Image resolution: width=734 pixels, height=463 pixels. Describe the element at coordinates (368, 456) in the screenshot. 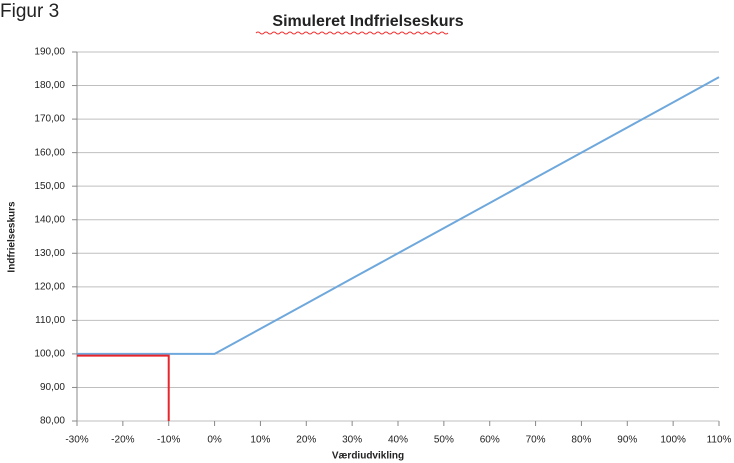

I see `x-axis-label: Værdiudvikling` at that location.